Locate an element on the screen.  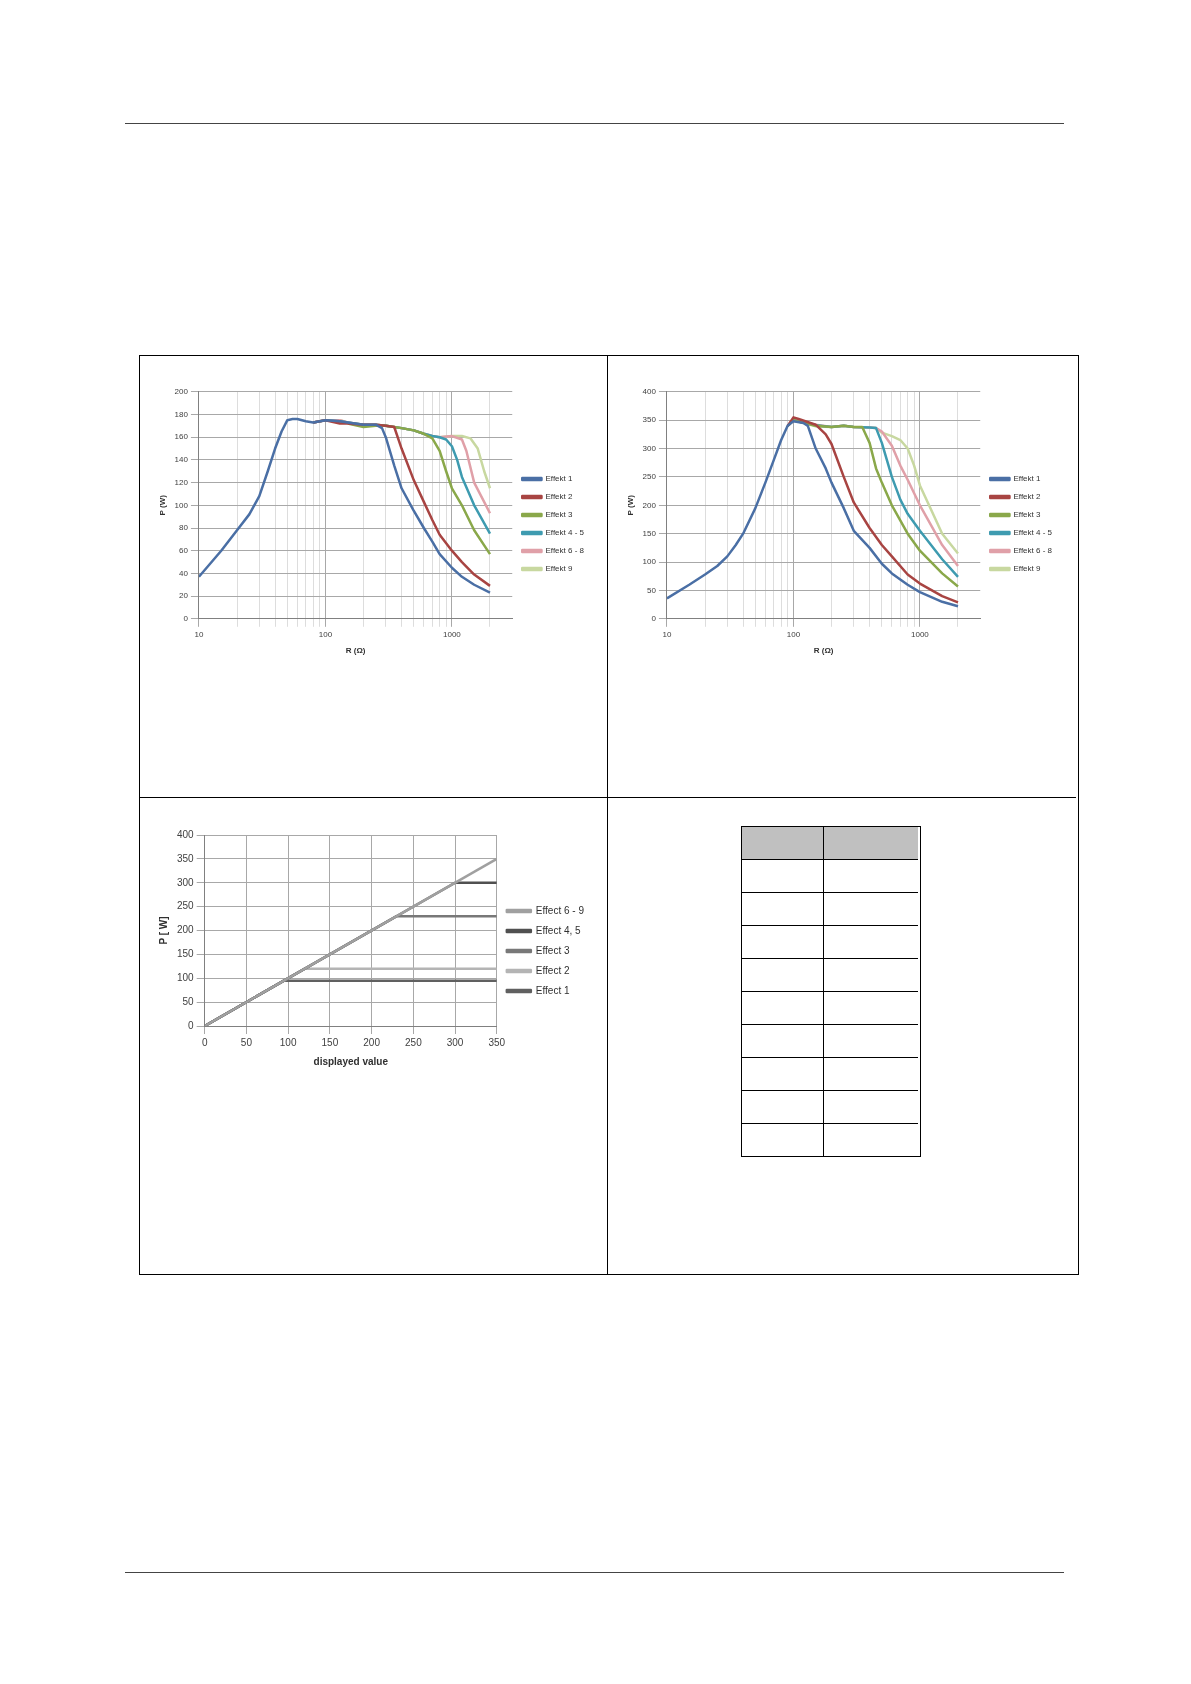
legend-label: Effect 4, 5 is located at coordinates (558, 930).